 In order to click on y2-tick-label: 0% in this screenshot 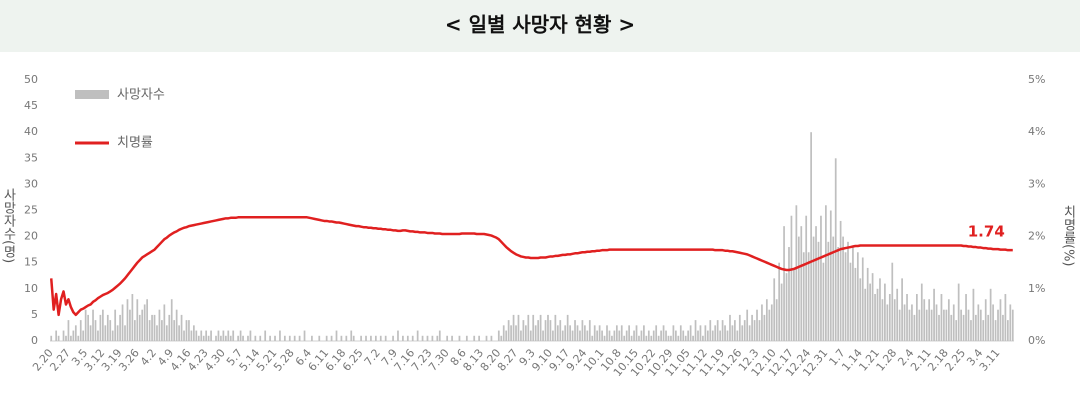, I will do `click(1036, 340)`.